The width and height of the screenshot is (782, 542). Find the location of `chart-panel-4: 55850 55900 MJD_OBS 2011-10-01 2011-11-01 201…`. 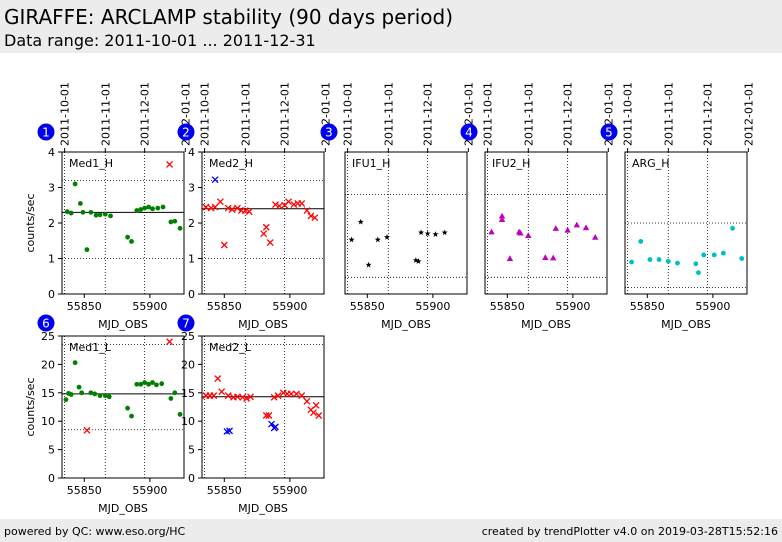

chart-panel-4: 55850 55900 MJD_OBS 2011-10-01 2011-11-01 201… is located at coordinates (537, 206).